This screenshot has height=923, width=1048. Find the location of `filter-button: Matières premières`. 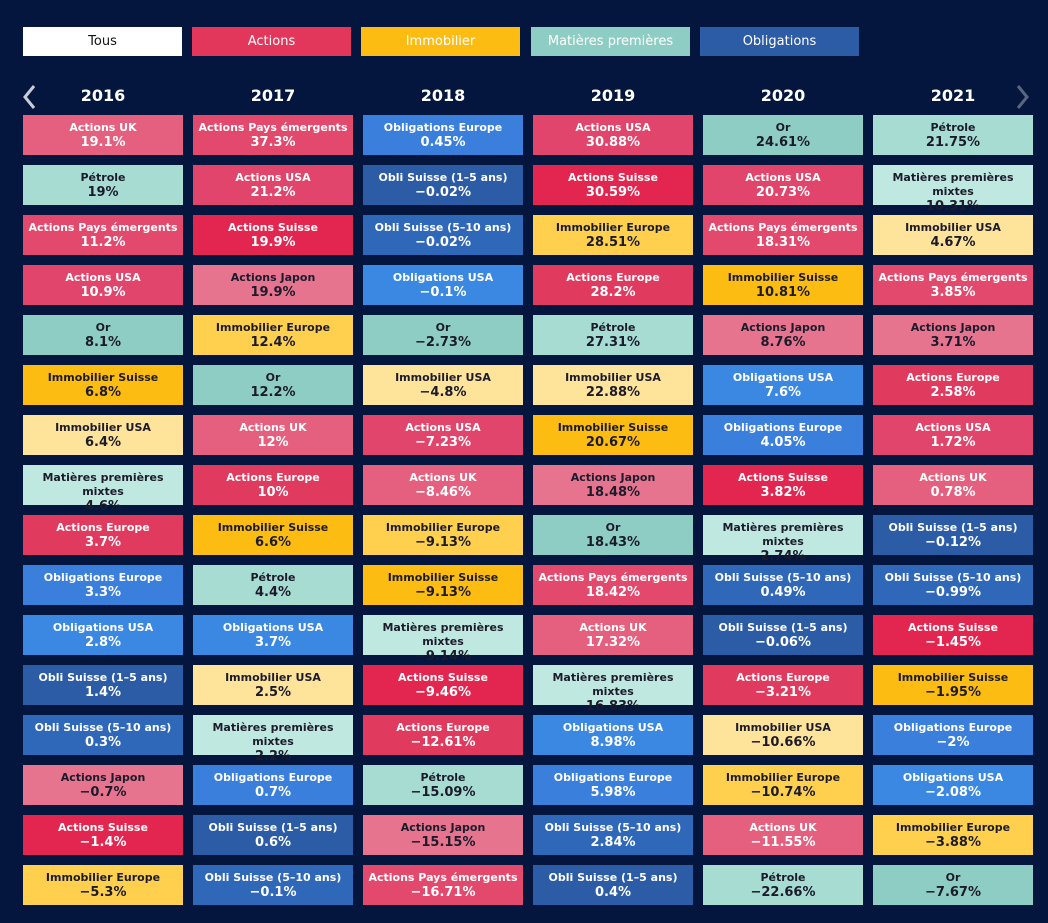

filter-button: Matières premières is located at coordinates (610, 41).